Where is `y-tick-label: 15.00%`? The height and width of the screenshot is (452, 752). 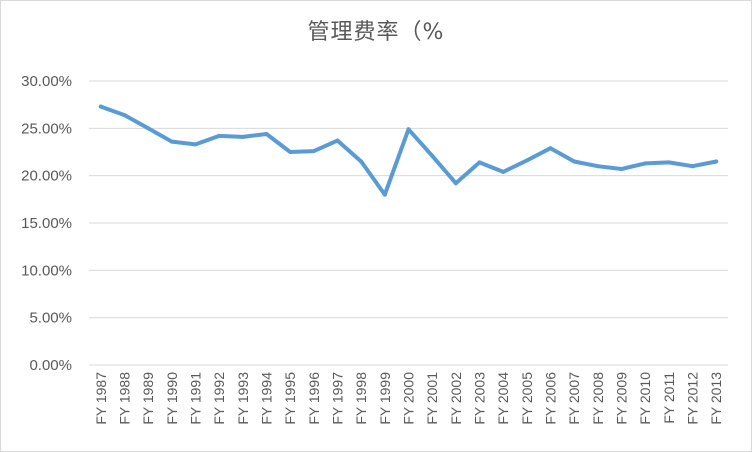 y-tick-label: 15.00% is located at coordinates (46, 223).